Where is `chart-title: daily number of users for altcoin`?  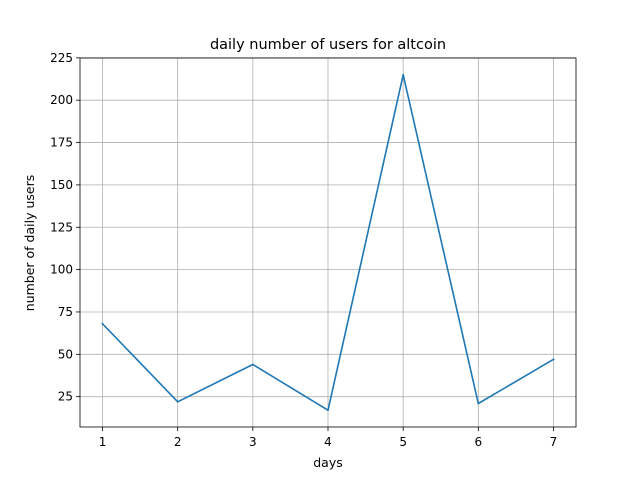
chart-title: daily number of users for altcoin is located at coordinates (328, 45).